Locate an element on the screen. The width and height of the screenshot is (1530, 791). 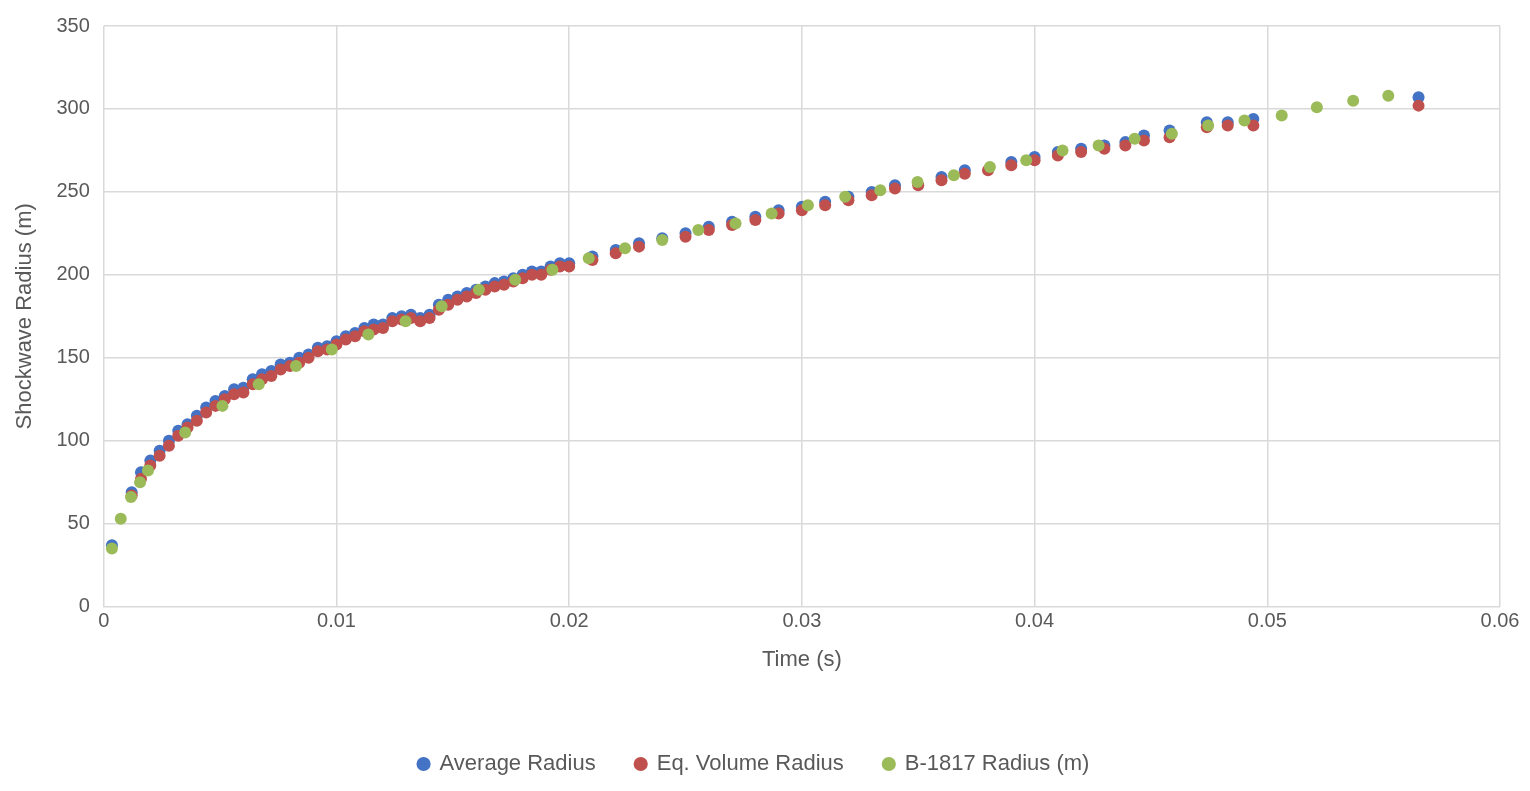
y-tick-label: 100 is located at coordinates (73, 439).